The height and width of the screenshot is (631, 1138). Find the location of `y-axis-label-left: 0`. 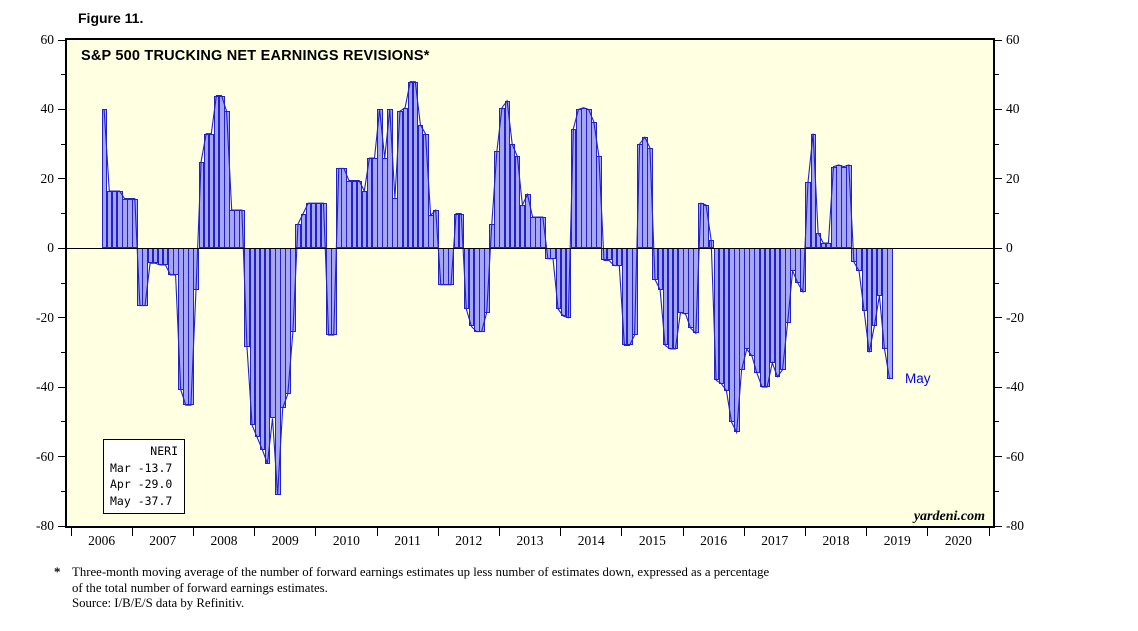

y-axis-label-left: 0 is located at coordinates (50, 248).